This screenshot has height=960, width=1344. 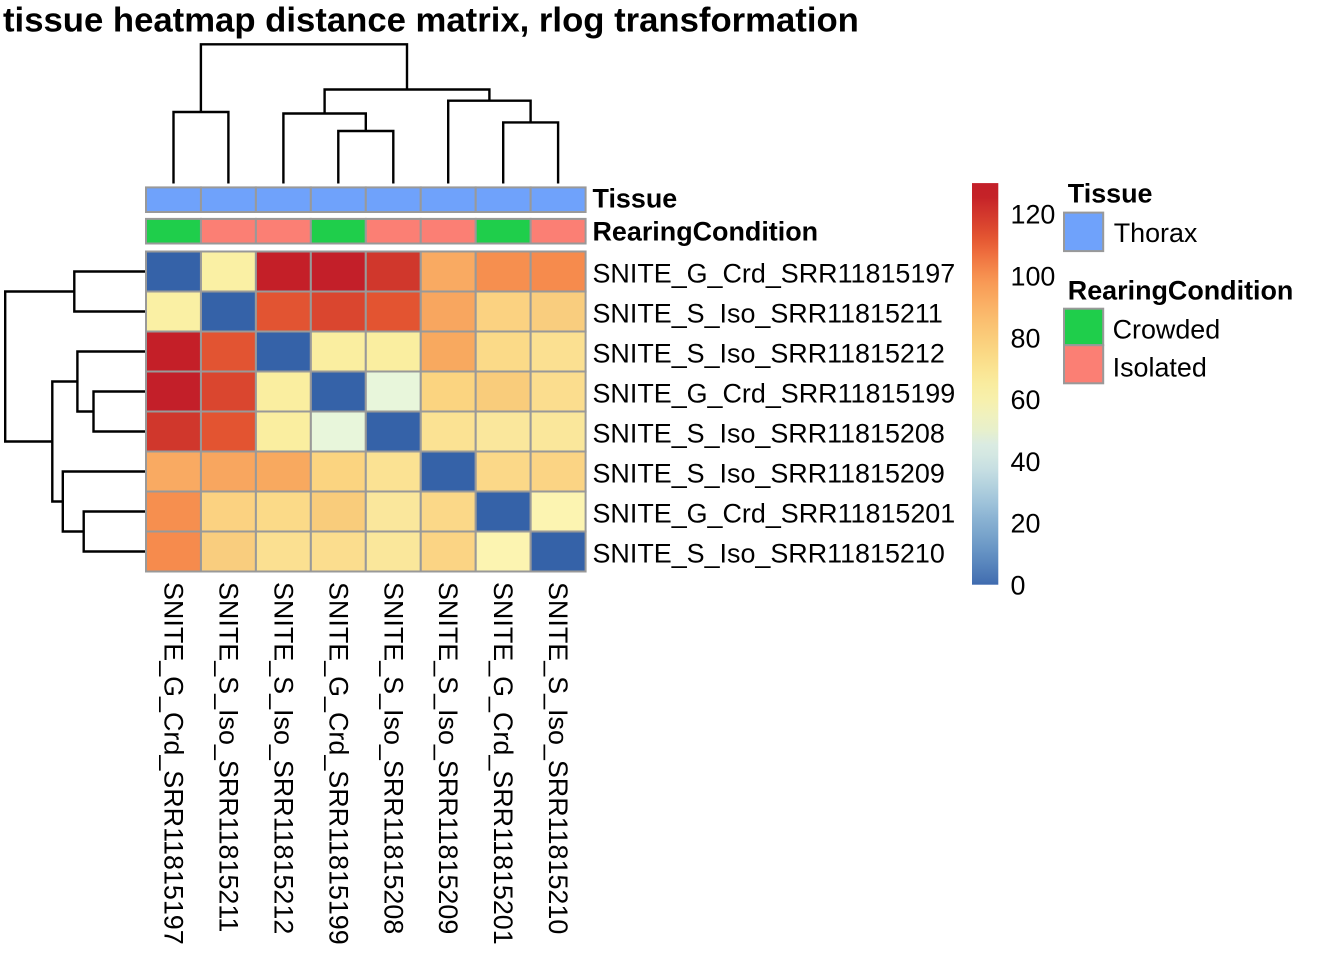 I want to click on svg-text: 100, so click(x=1033, y=277).